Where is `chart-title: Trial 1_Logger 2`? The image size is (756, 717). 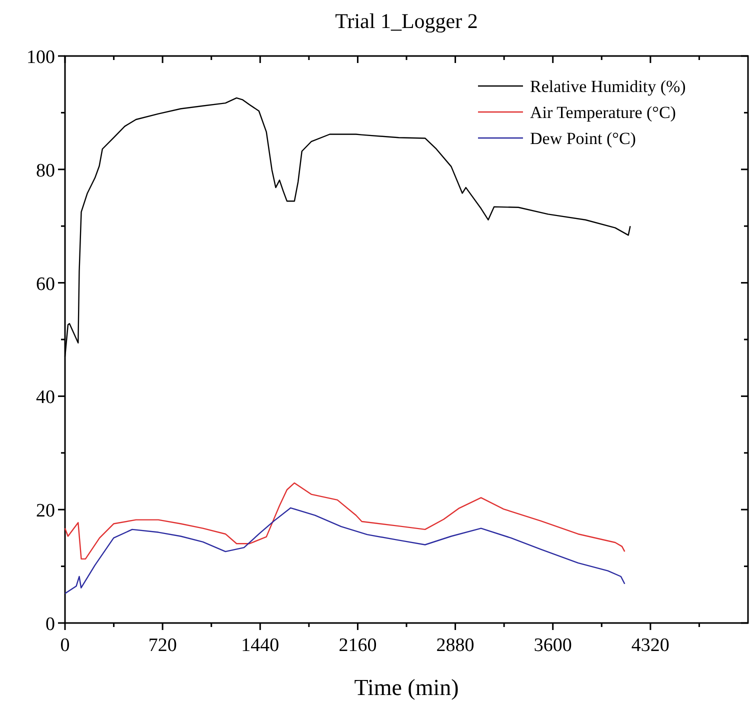 chart-title: Trial 1_Logger 2 is located at coordinates (406, 21).